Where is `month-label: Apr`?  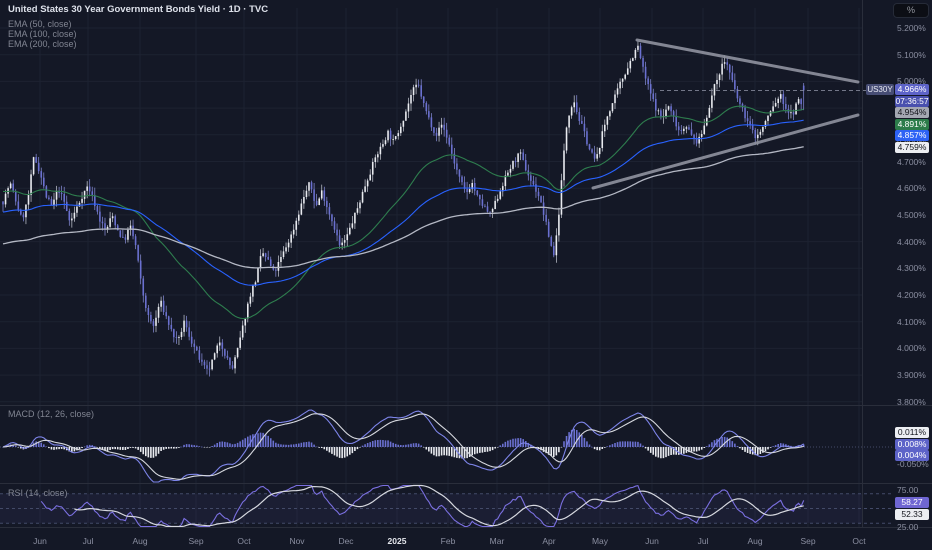 month-label: Apr is located at coordinates (549, 541).